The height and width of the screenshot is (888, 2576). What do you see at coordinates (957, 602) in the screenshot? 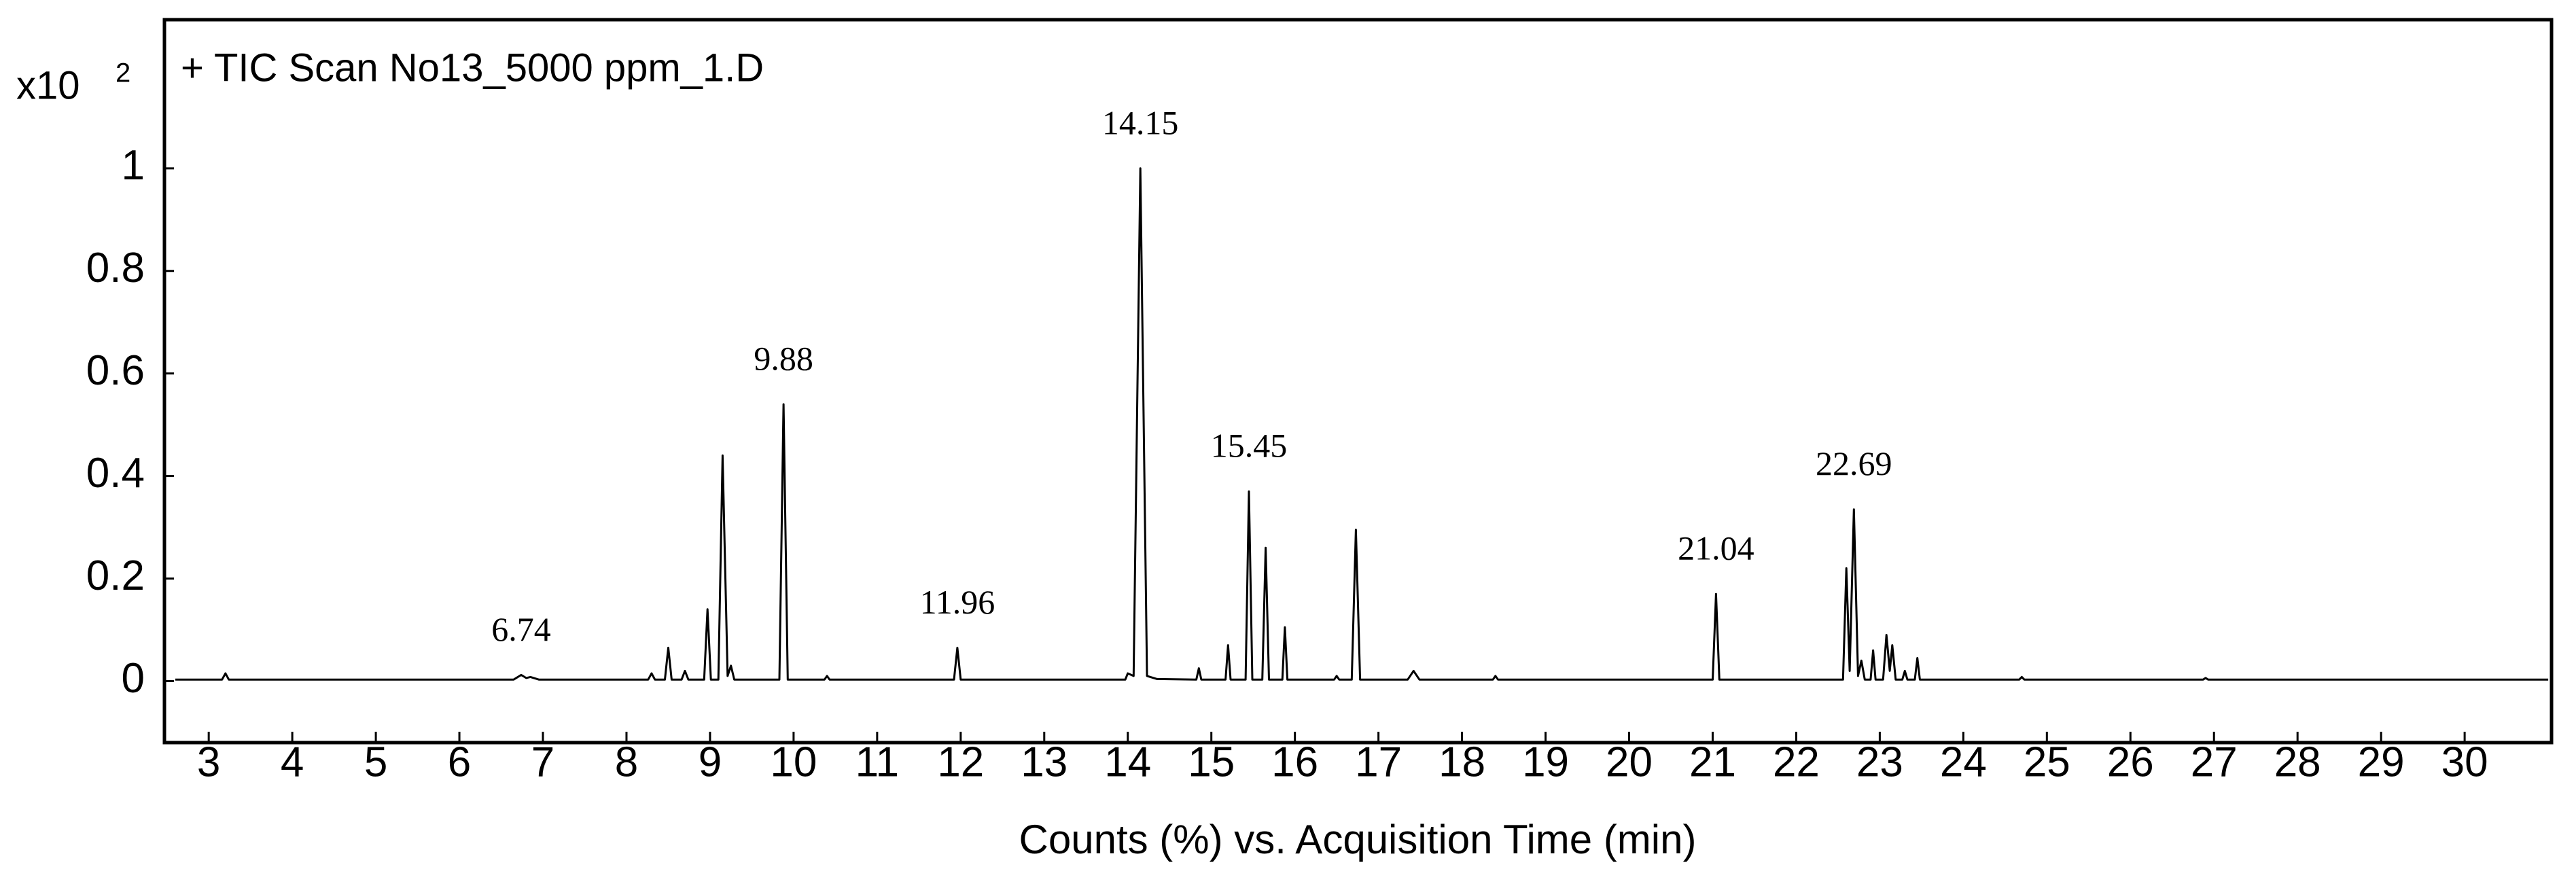
I see `peak-label: 11.96` at bounding box center [957, 602].